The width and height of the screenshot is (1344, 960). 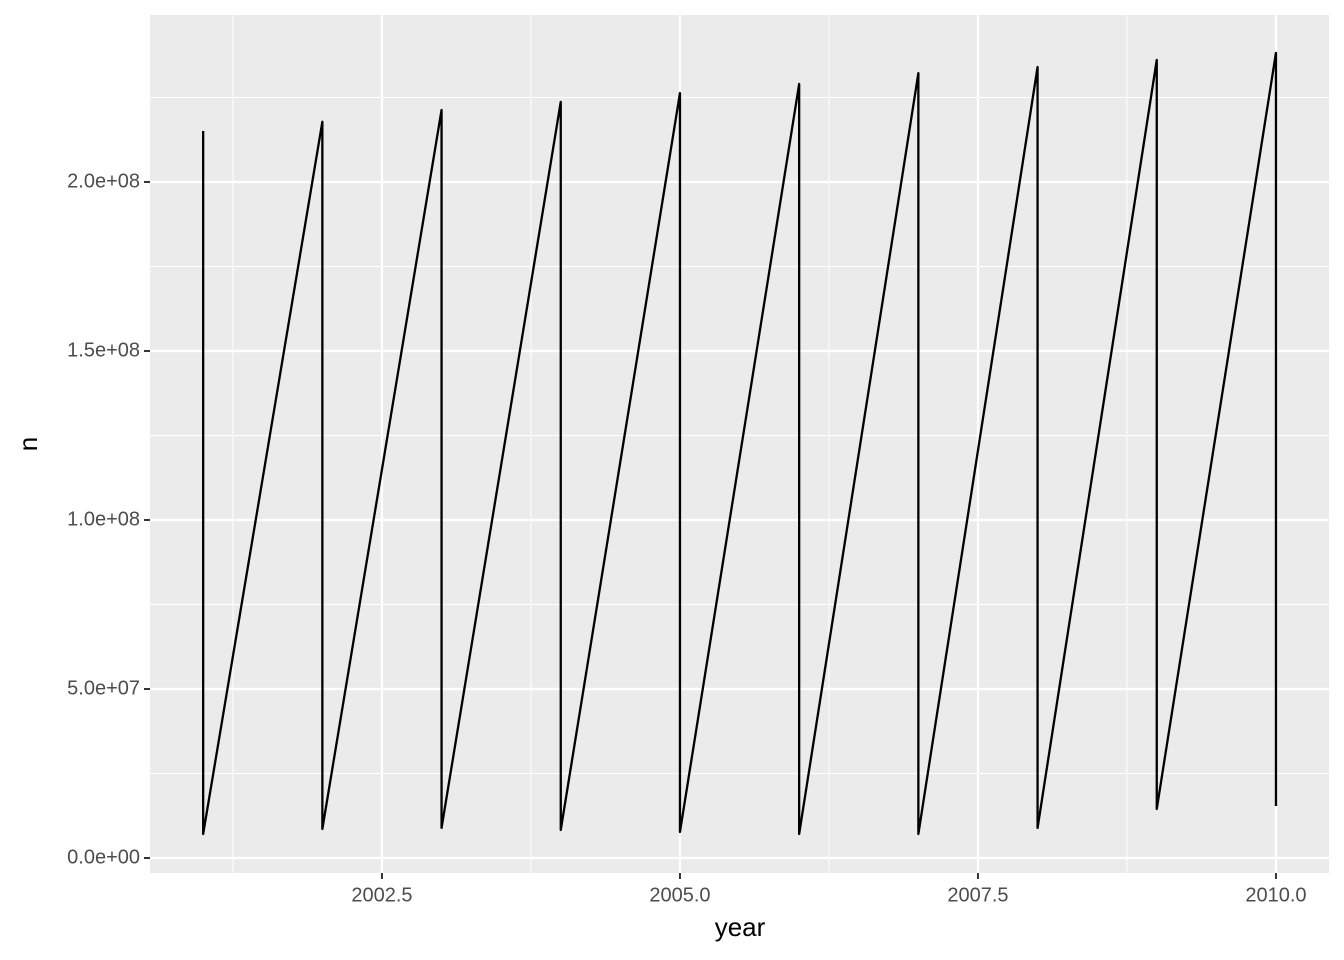 What do you see at coordinates (977, 895) in the screenshot?
I see `x-tick-label: 2007.5` at bounding box center [977, 895].